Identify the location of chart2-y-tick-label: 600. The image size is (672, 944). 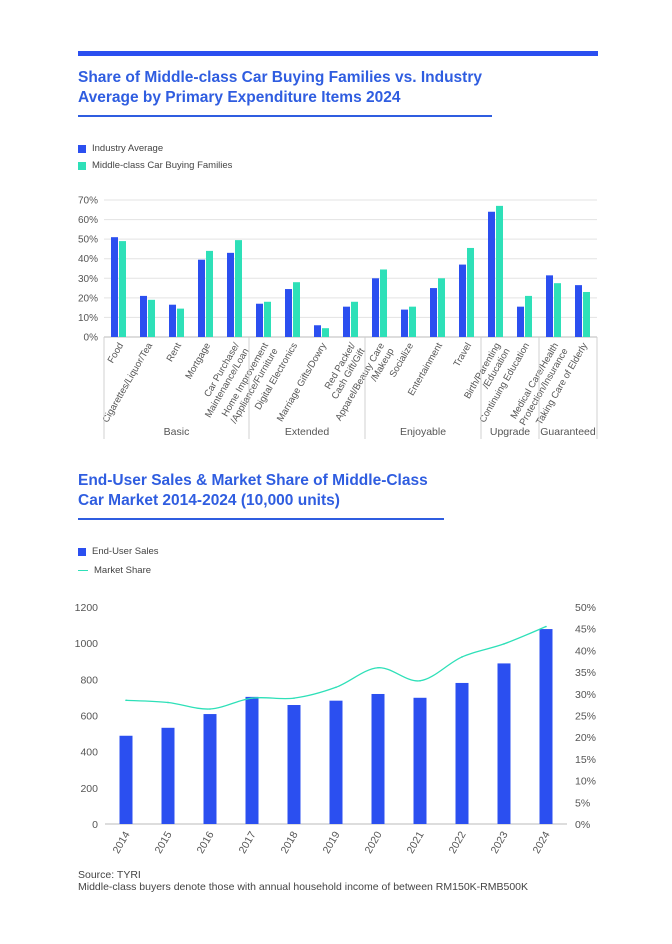
(89, 717).